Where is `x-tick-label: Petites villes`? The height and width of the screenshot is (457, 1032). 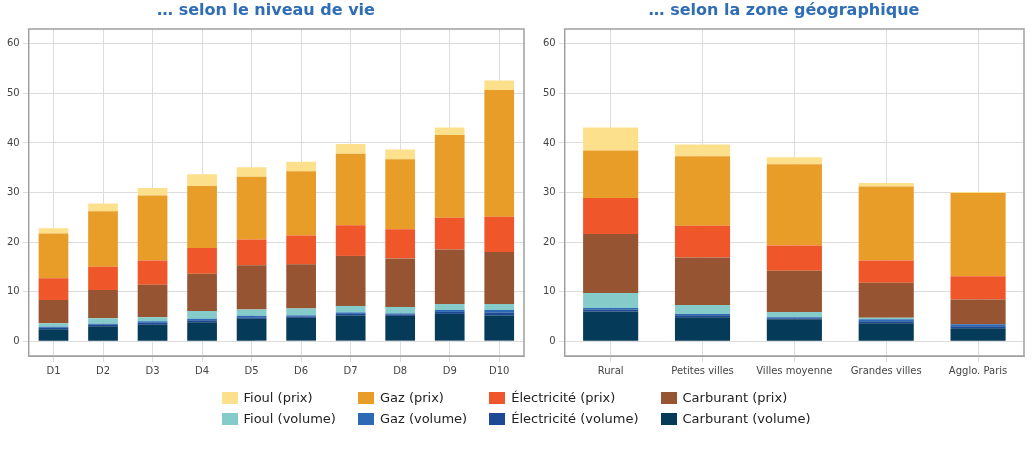
x-tick-label: Petites villes is located at coordinates (702, 370).